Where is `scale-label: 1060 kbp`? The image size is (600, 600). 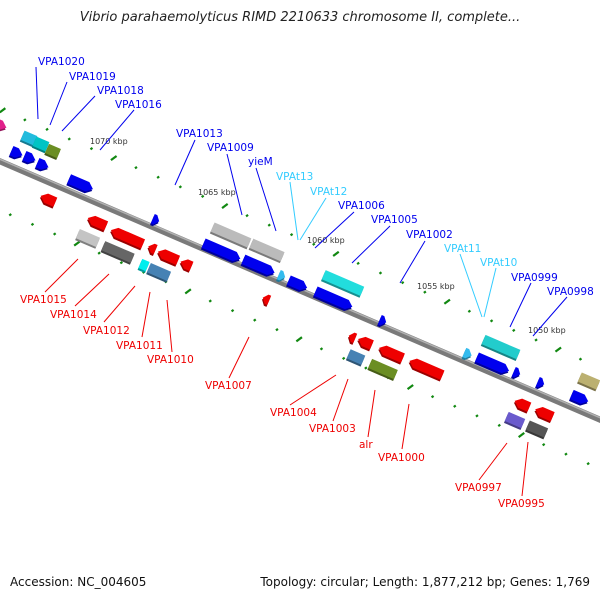
scale-label: 1060 kbp is located at coordinates (326, 240).